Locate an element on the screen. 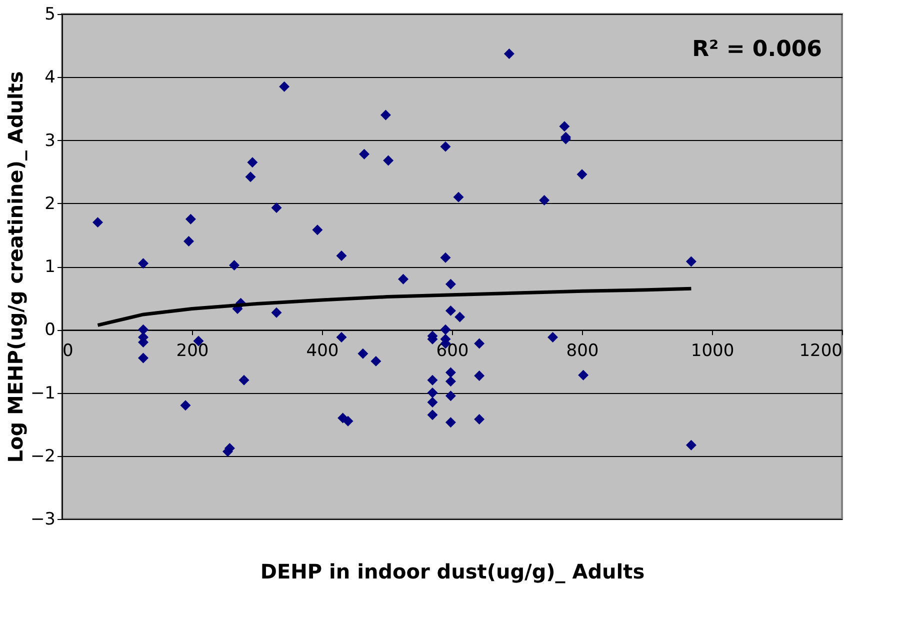 This screenshot has height=617, width=922. annotation: R² = 0.006 is located at coordinates (757, 49).